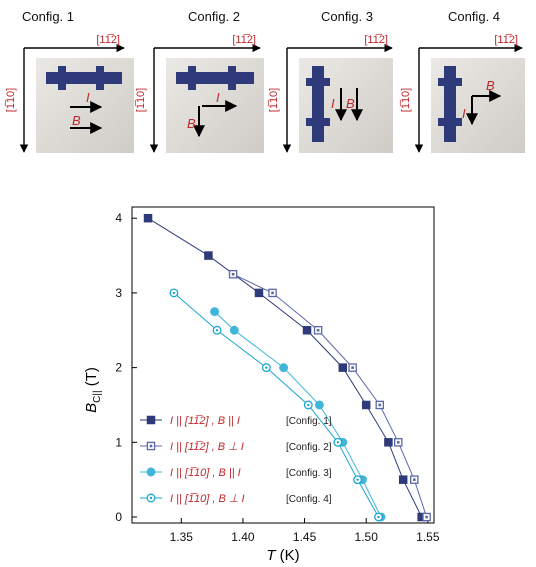  Describe the element at coordinates (205, 421) in the screenshot. I see `legend-label: I || [11̅2] , B || I` at that location.